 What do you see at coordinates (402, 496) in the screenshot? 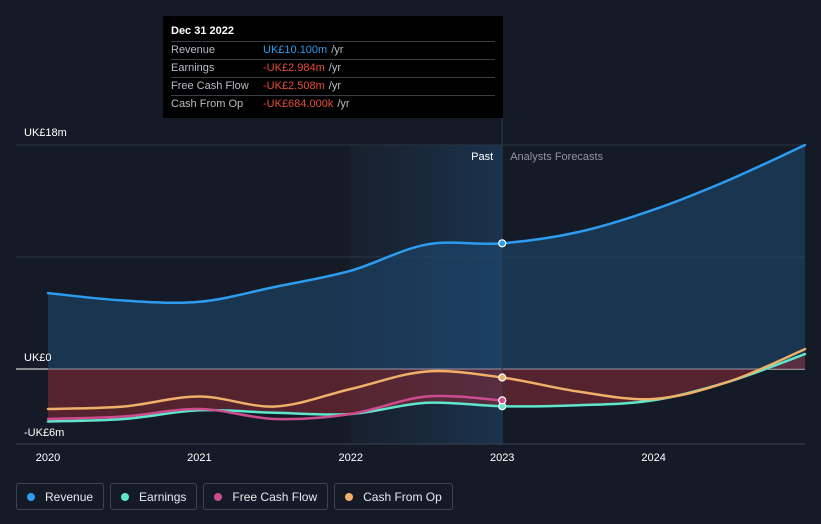
I see `legend-label: Cash From Op` at bounding box center [402, 496].